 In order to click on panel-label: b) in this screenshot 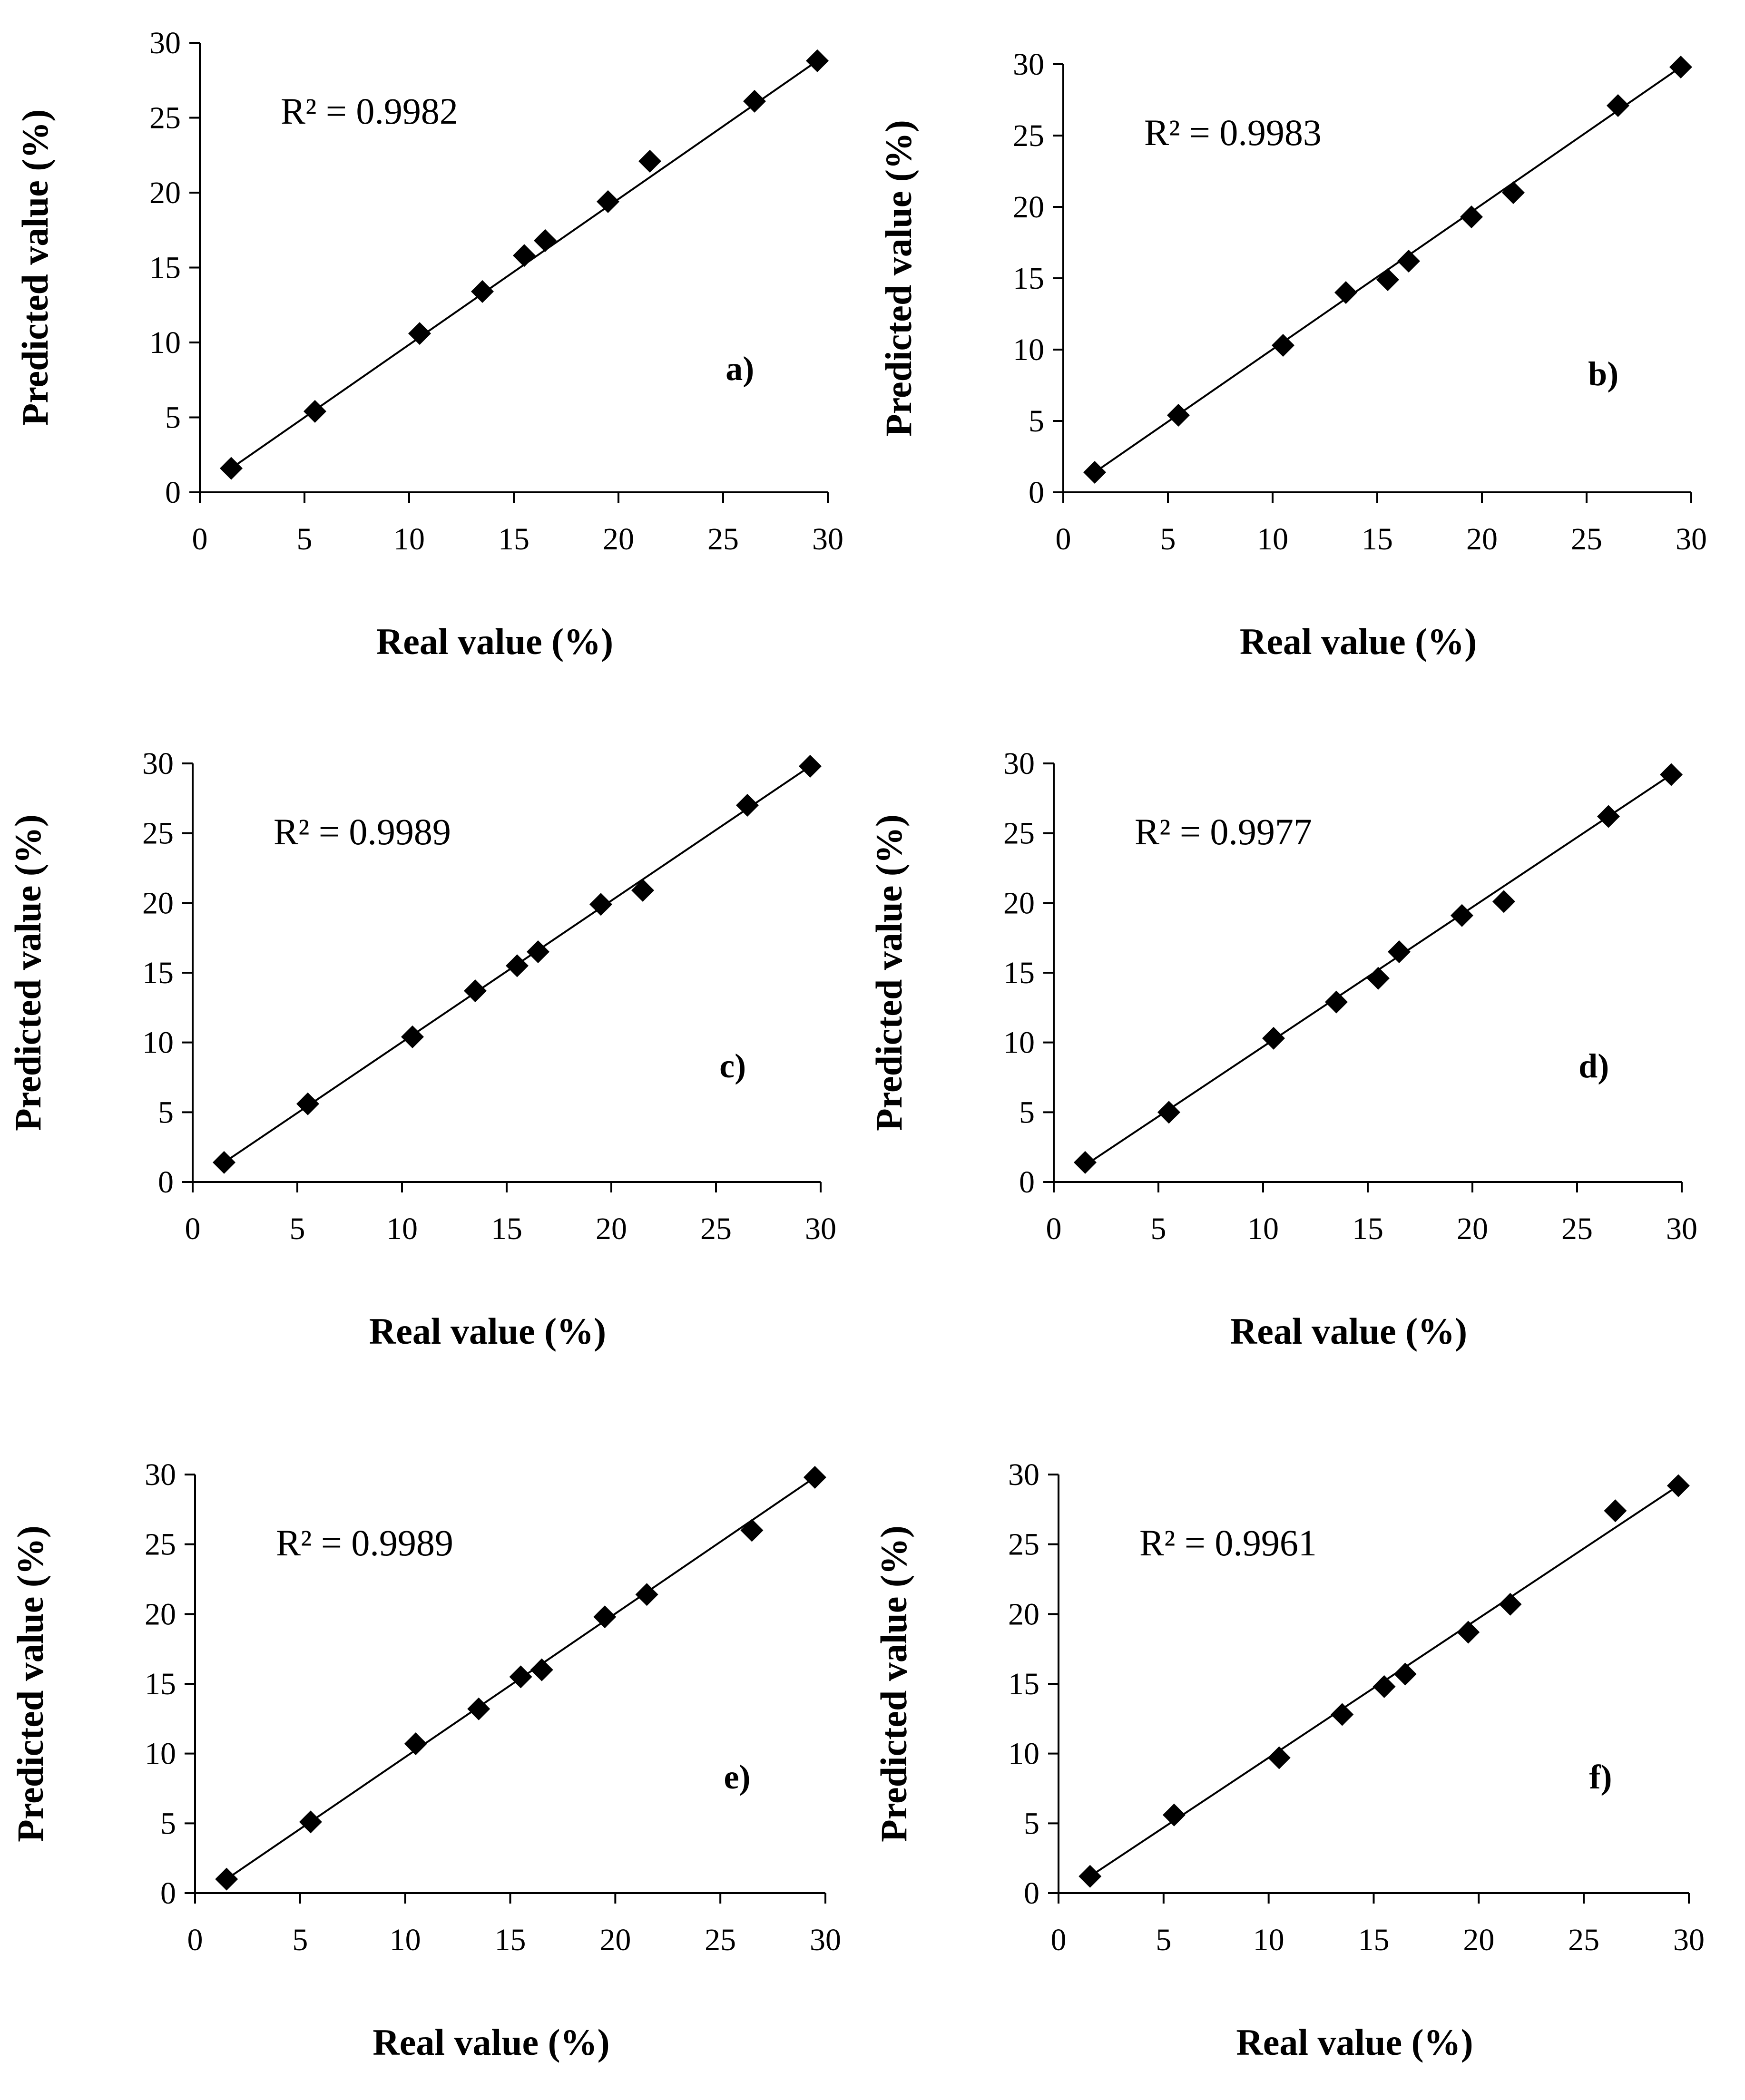, I will do `click(1603, 374)`.